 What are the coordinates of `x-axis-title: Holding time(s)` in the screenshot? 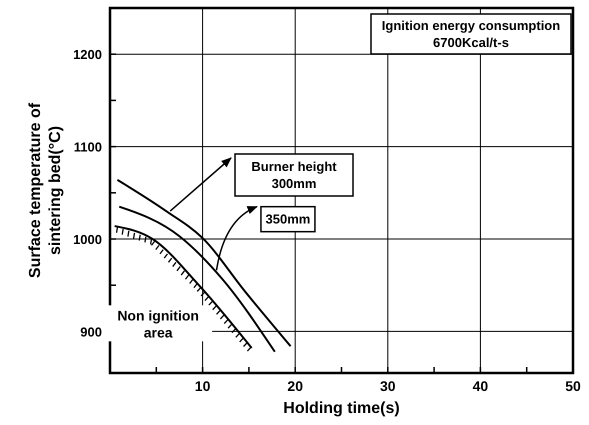 It's located at (341, 408).